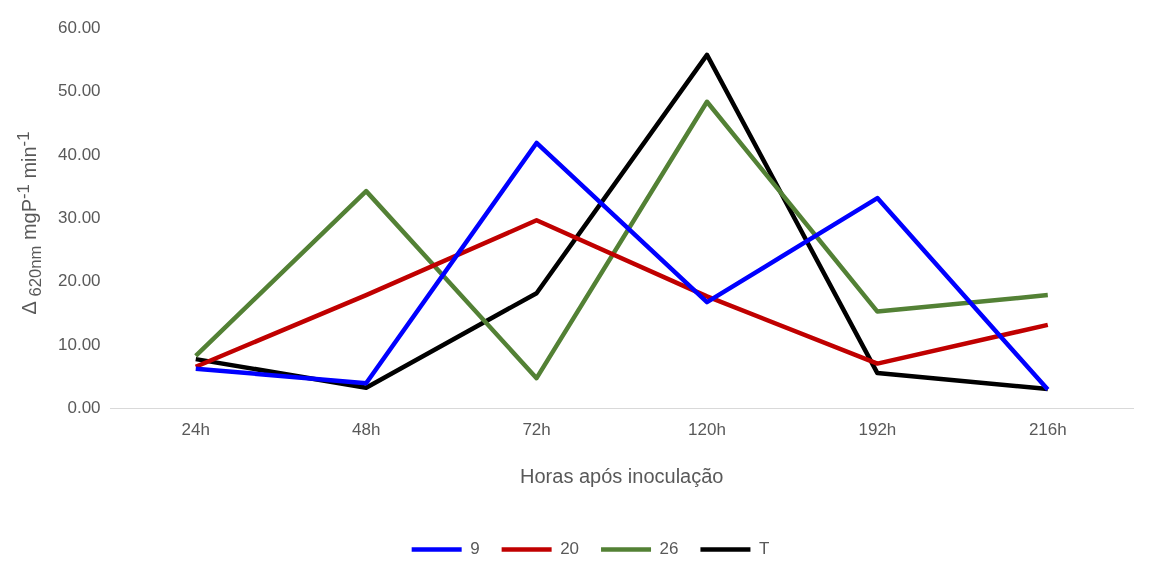  I want to click on y-tick-label: 50.00, so click(79, 91).